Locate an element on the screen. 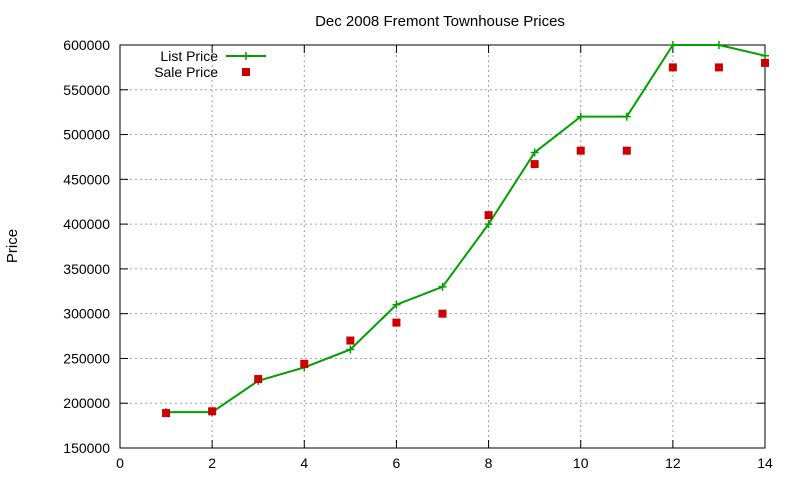 The image size is (800, 480). legend-label-sale-price: Sale Price is located at coordinates (186, 72).